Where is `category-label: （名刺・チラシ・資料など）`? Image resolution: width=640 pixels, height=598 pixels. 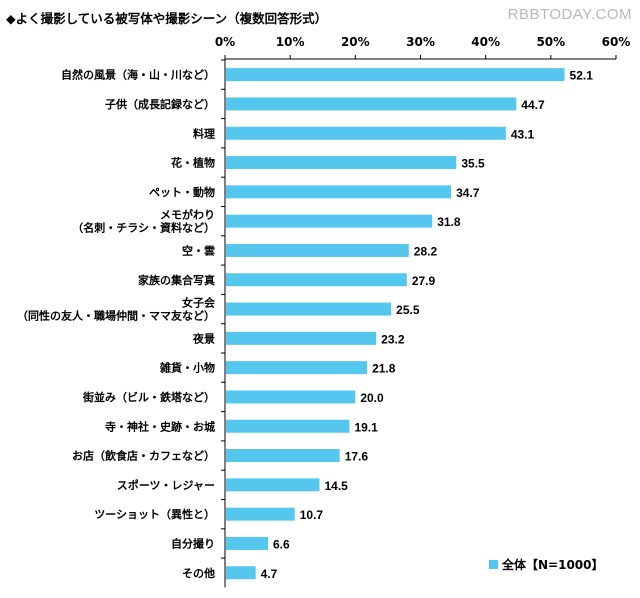
category-label: （名刺・チラシ・資料など） is located at coordinates (143, 228).